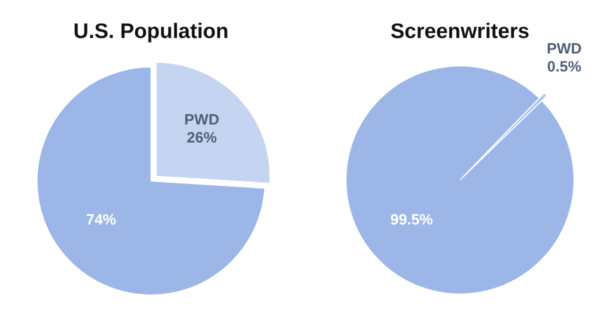 The width and height of the screenshot is (605, 319). What do you see at coordinates (411, 219) in the screenshot?
I see `data-label: 99.5%` at bounding box center [411, 219].